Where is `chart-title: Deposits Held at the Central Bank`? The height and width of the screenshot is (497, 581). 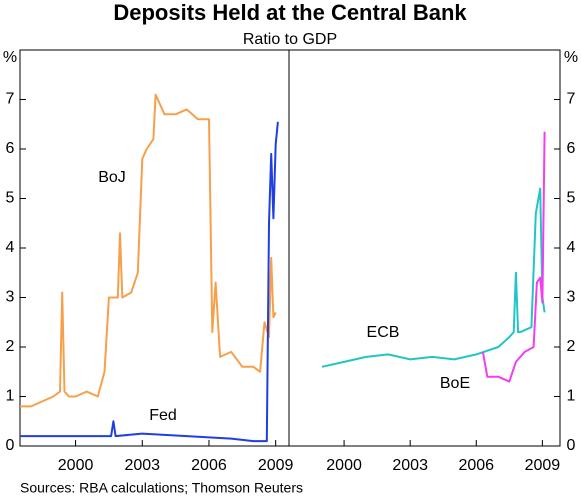
chart-title: Deposits Held at the Central Bank is located at coordinates (290, 12).